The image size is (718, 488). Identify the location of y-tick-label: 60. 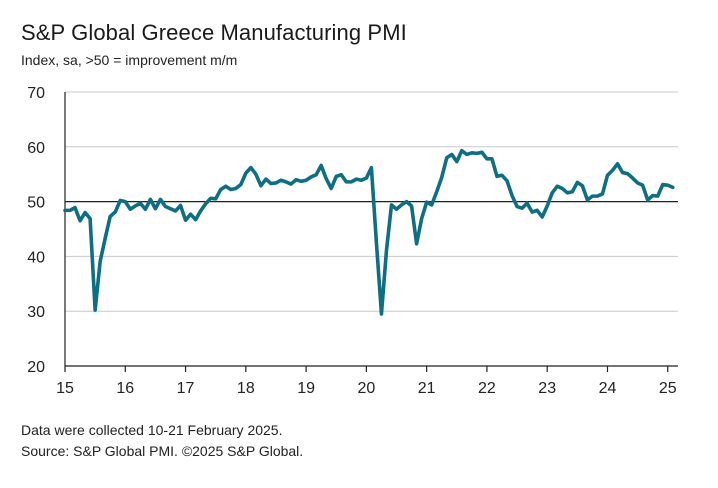
(36, 148).